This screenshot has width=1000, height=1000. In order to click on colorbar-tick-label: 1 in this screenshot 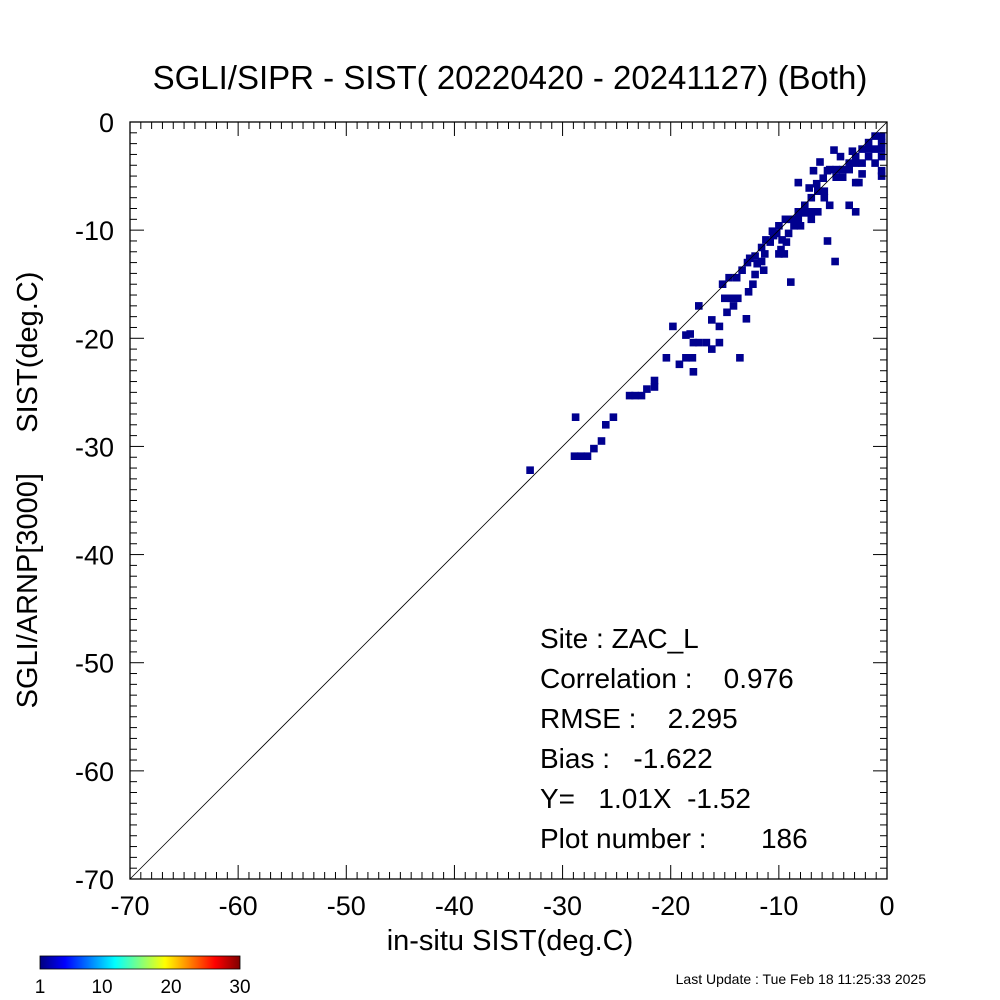, I will do `click(40, 987)`.